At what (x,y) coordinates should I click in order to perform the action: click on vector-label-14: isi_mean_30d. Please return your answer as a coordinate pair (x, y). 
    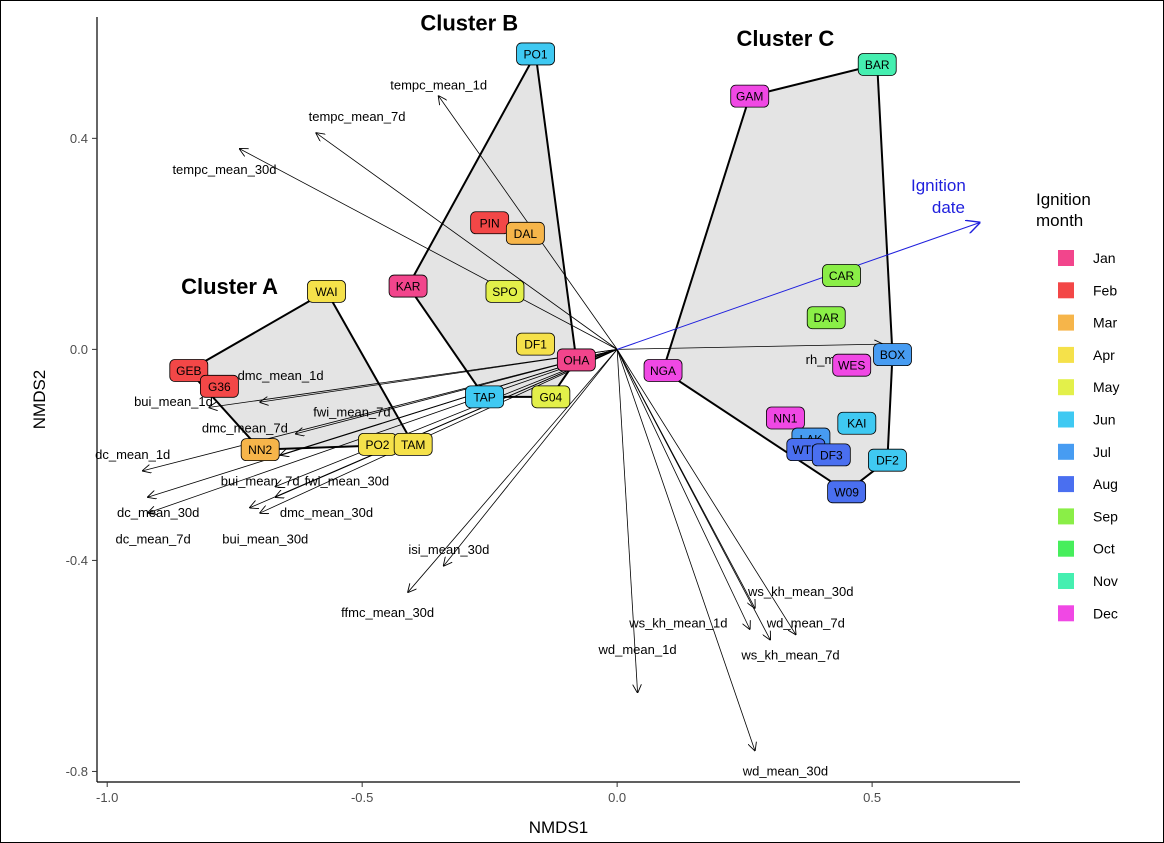
    Looking at the image, I should click on (448, 549).